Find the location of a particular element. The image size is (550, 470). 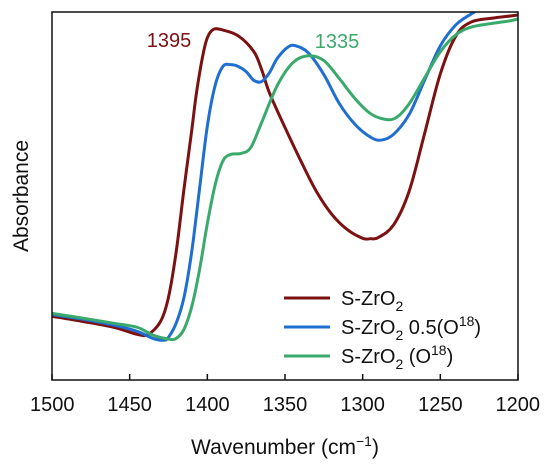

legend-entry-3: S-ZrO2 (O18) is located at coordinates (368, 357).